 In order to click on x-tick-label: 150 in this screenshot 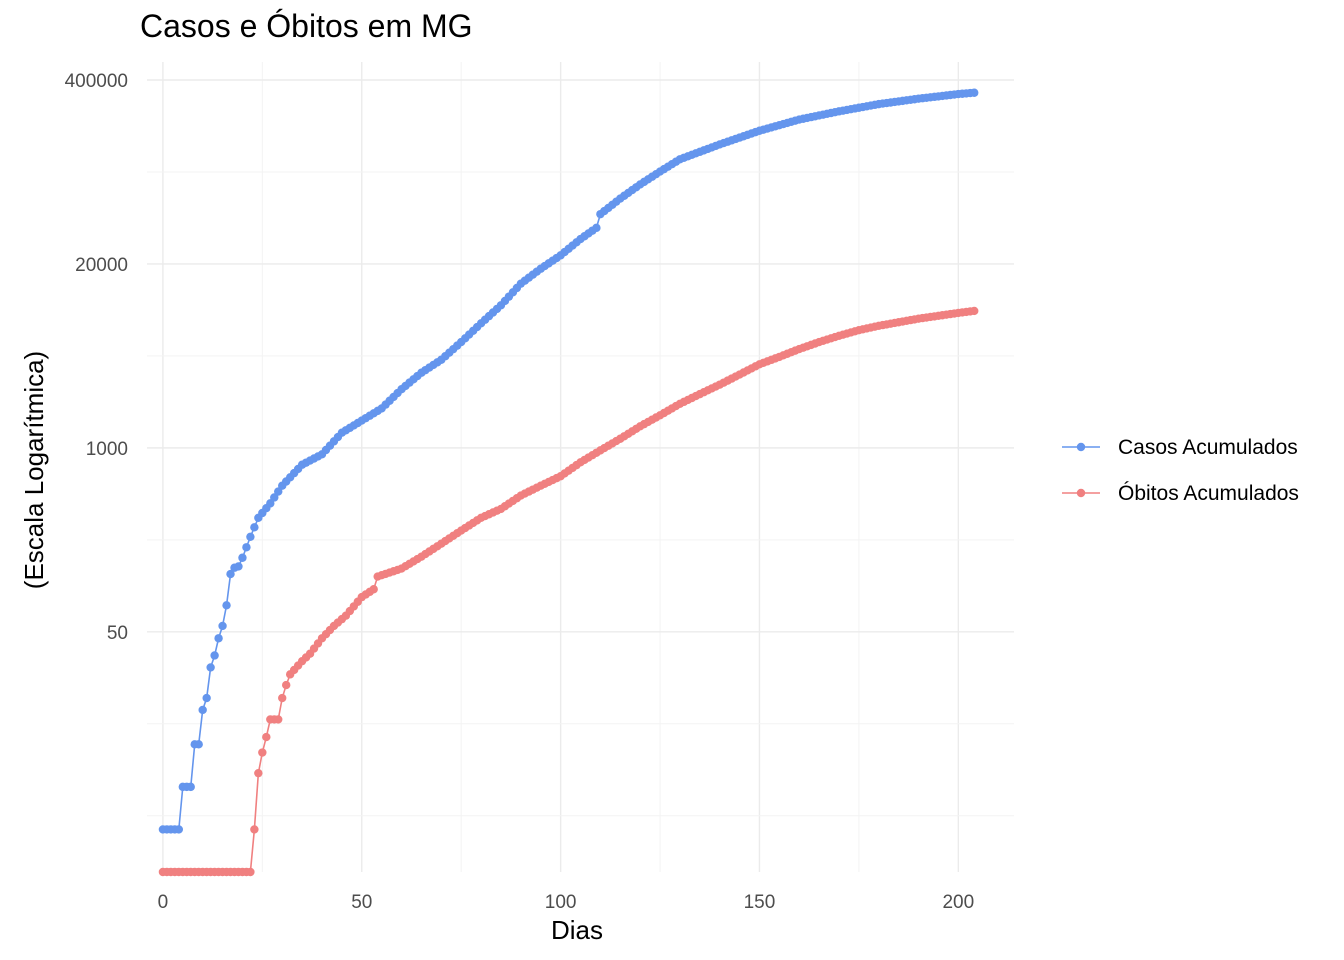, I will do `click(760, 902)`.